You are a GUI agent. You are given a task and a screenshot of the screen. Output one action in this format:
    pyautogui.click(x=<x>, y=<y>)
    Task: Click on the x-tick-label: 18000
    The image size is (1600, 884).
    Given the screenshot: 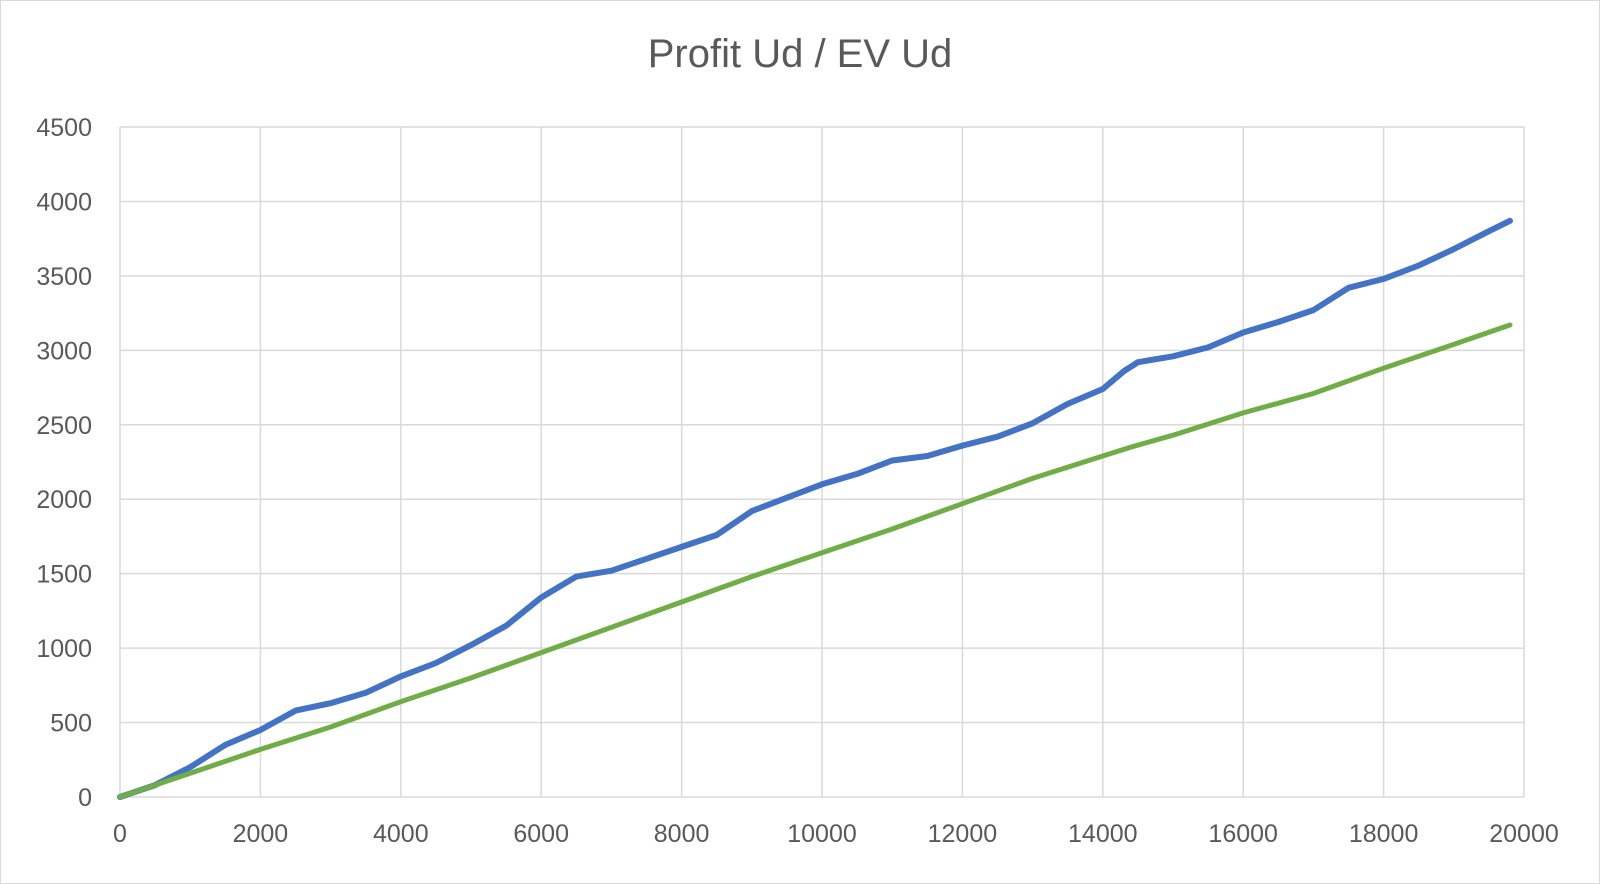 What is the action you would take?
    pyautogui.click(x=1384, y=834)
    